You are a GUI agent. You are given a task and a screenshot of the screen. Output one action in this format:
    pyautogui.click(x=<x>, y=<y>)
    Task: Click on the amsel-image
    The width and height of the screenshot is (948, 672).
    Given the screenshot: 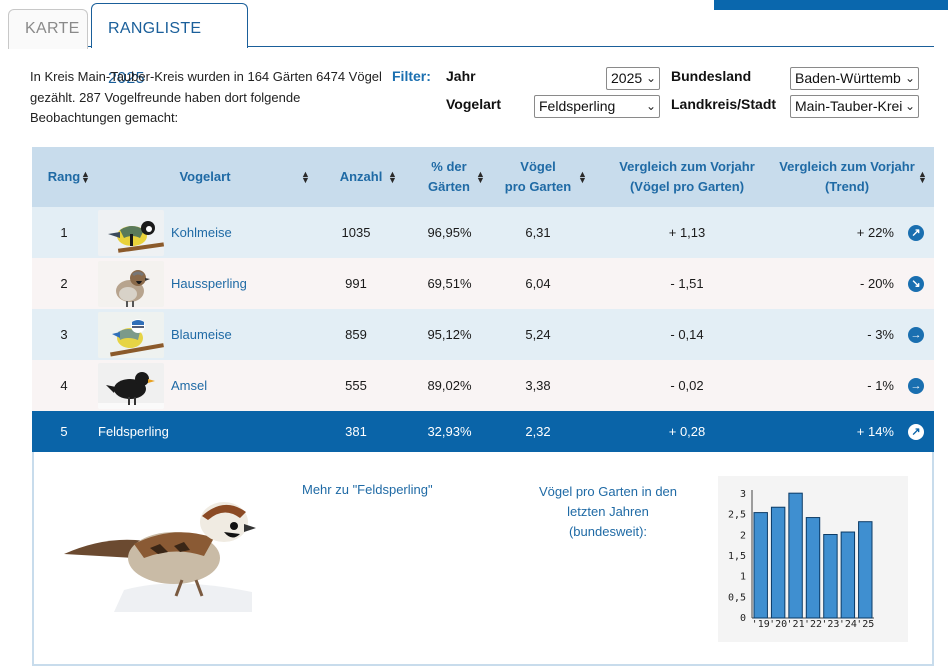 What is the action you would take?
    pyautogui.click(x=131, y=385)
    